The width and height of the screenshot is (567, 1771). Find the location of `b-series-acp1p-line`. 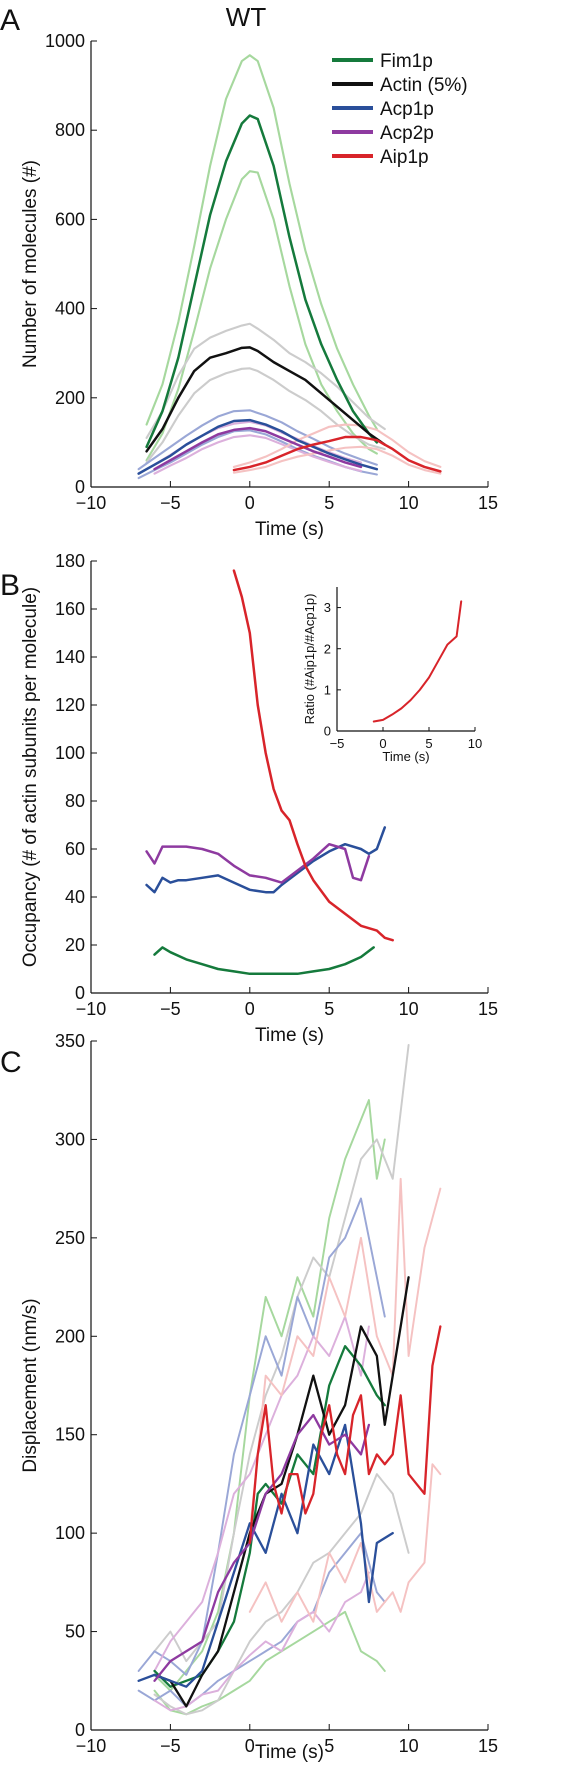

b-series-acp1p-line is located at coordinates (266, 860).